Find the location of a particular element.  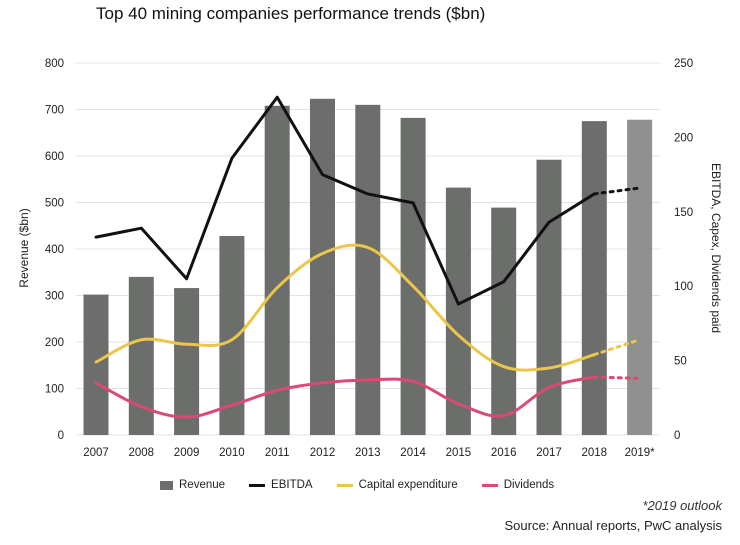

y-axis-right-label: EBITDA, Capex, Dividends paid is located at coordinates (716, 248).